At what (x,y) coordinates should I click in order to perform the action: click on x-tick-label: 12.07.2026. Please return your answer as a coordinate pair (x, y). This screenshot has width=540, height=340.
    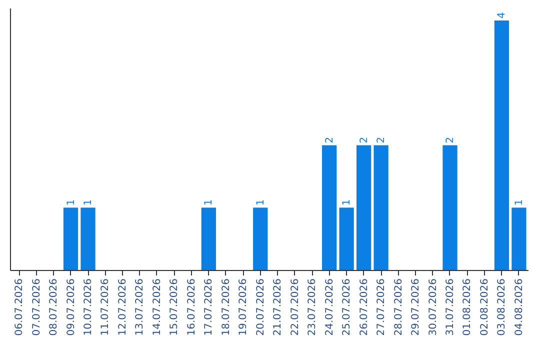
    Looking at the image, I should click on (122, 307).